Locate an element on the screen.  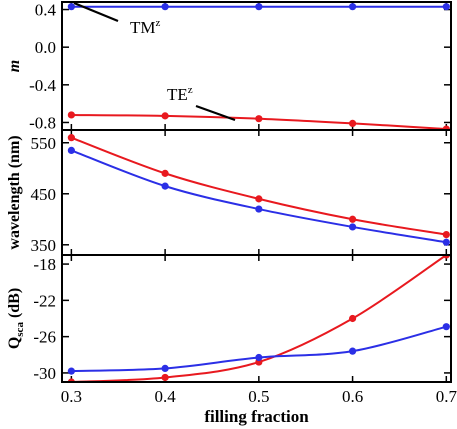
x-tick-label: 0.7 is located at coordinates (446, 396).